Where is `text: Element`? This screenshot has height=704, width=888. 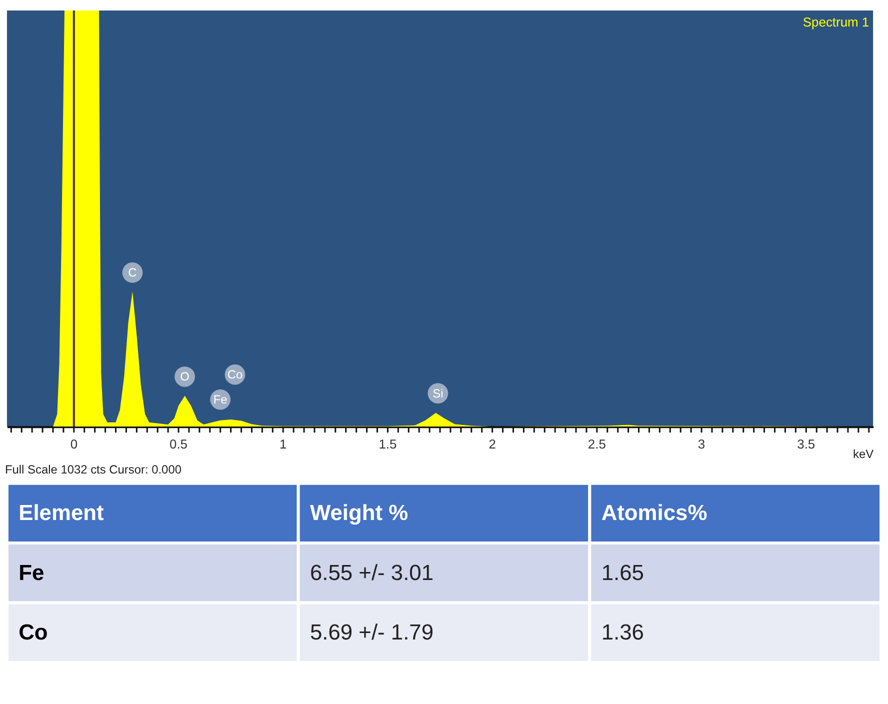
text: Element is located at coordinates (61, 513).